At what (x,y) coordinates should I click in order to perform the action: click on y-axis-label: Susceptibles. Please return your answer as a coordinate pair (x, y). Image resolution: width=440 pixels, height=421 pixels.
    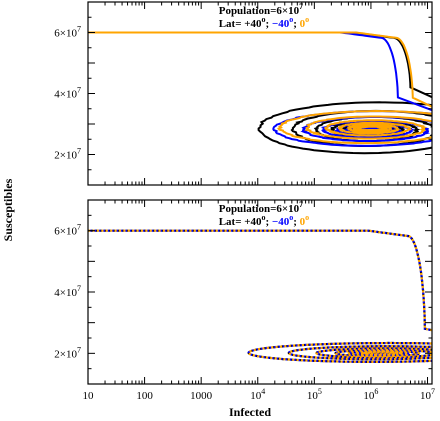
    Looking at the image, I should click on (8, 209).